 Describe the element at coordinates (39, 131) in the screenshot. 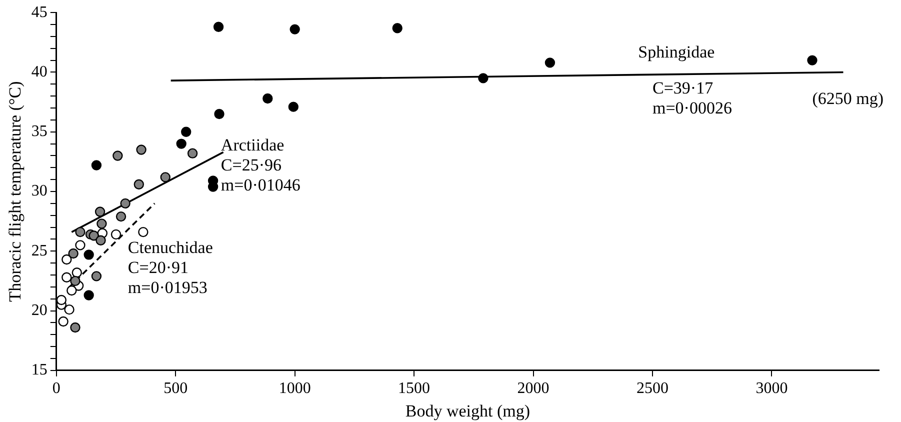

I see `y-tick-label: 35` at that location.